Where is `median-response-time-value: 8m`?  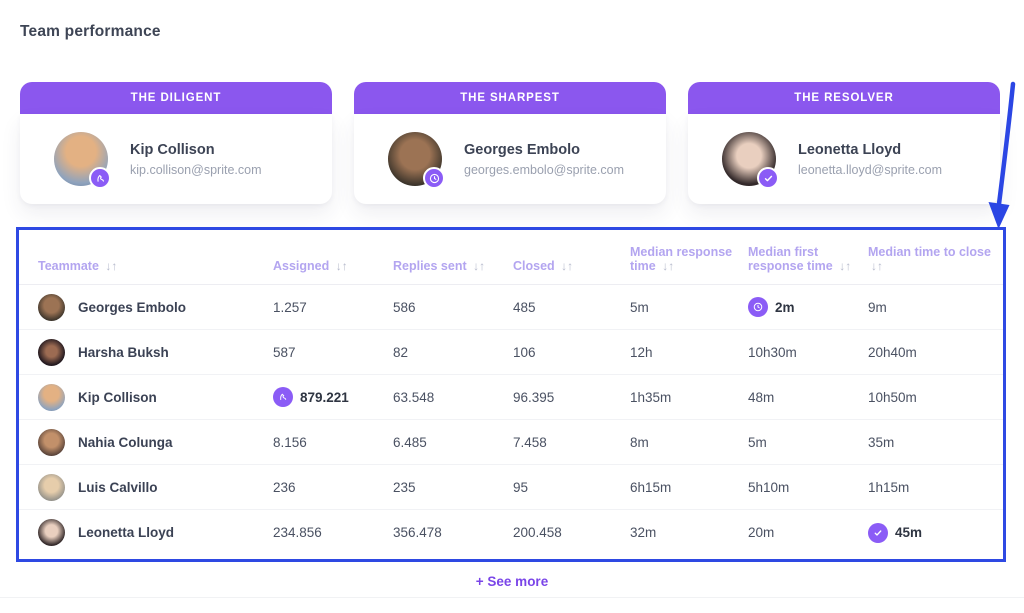 median-response-time-value: 8m is located at coordinates (639, 442).